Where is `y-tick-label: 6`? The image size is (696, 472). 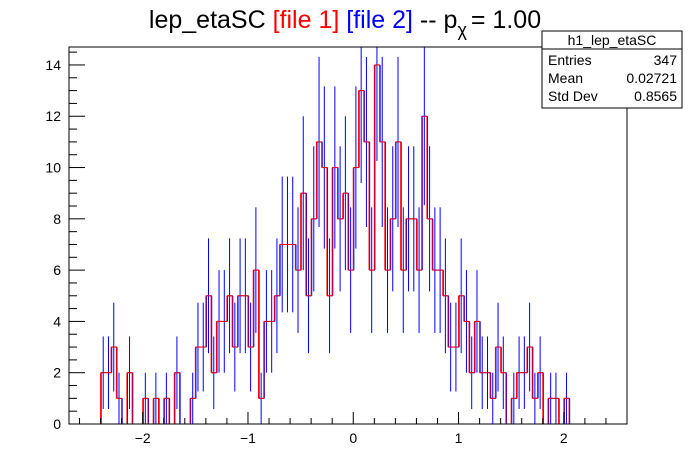 y-tick-label: 6 is located at coordinates (57, 270).